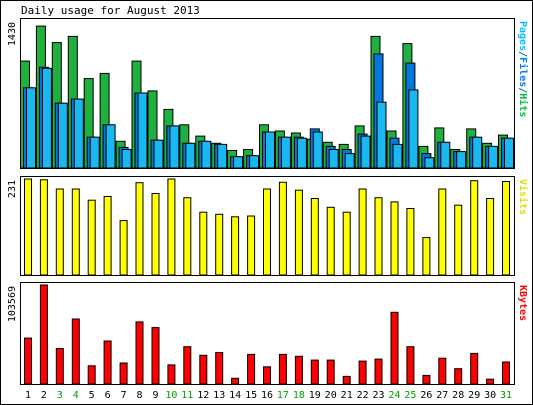 Image resolution: width=533 pixels, height=405 pixels. What do you see at coordinates (522, 36) in the screenshot?
I see `legend-part: Pages` at bounding box center [522, 36].